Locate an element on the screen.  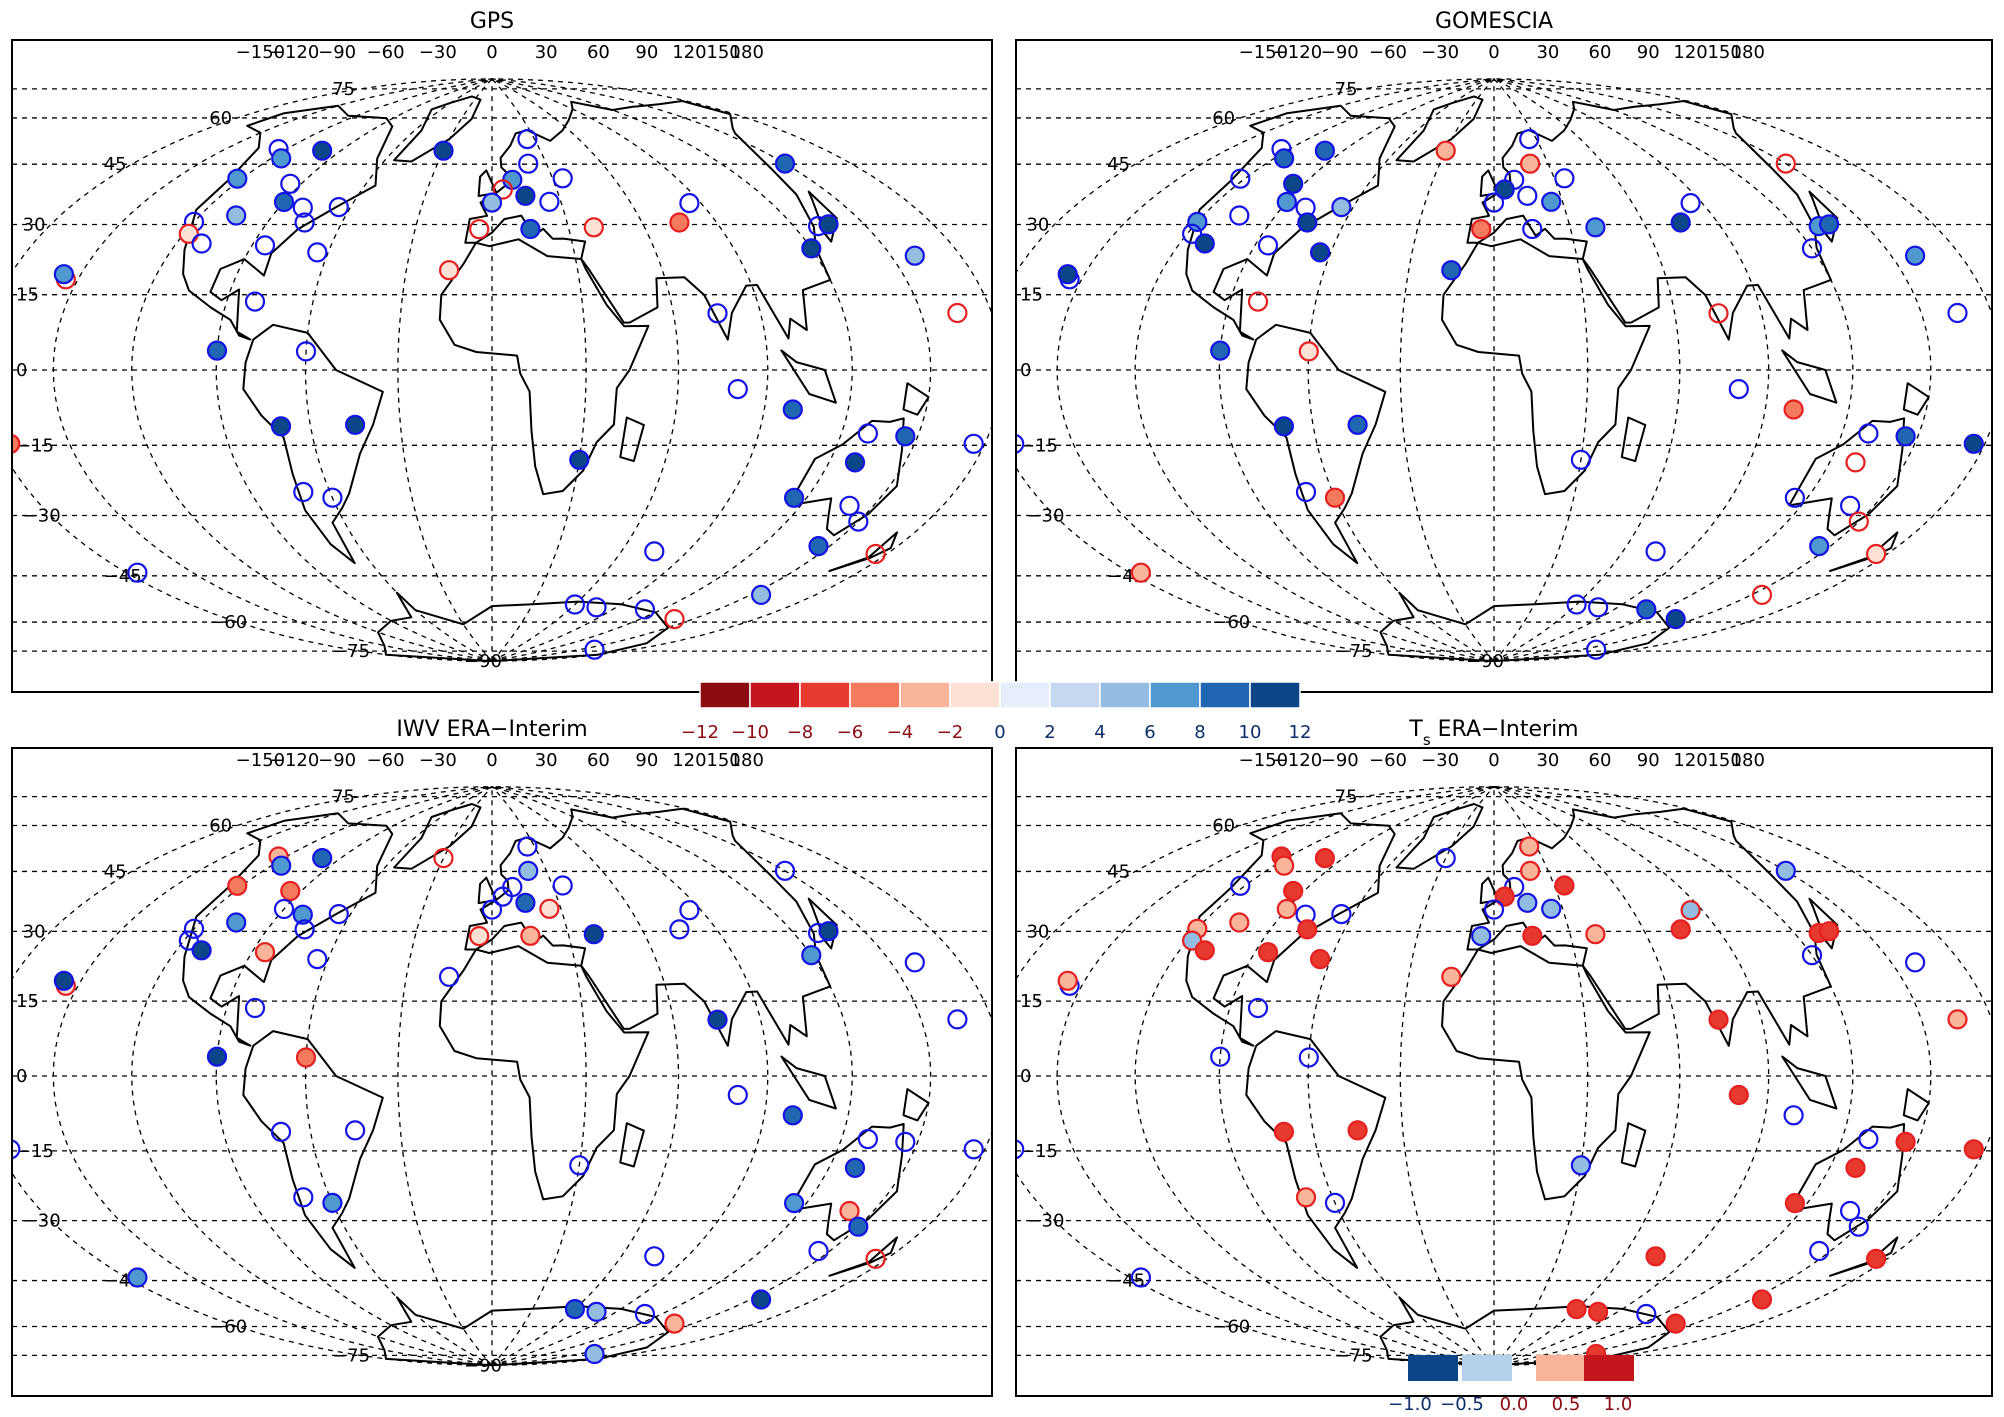
lon-tick-label: 60 is located at coordinates (1600, 760).